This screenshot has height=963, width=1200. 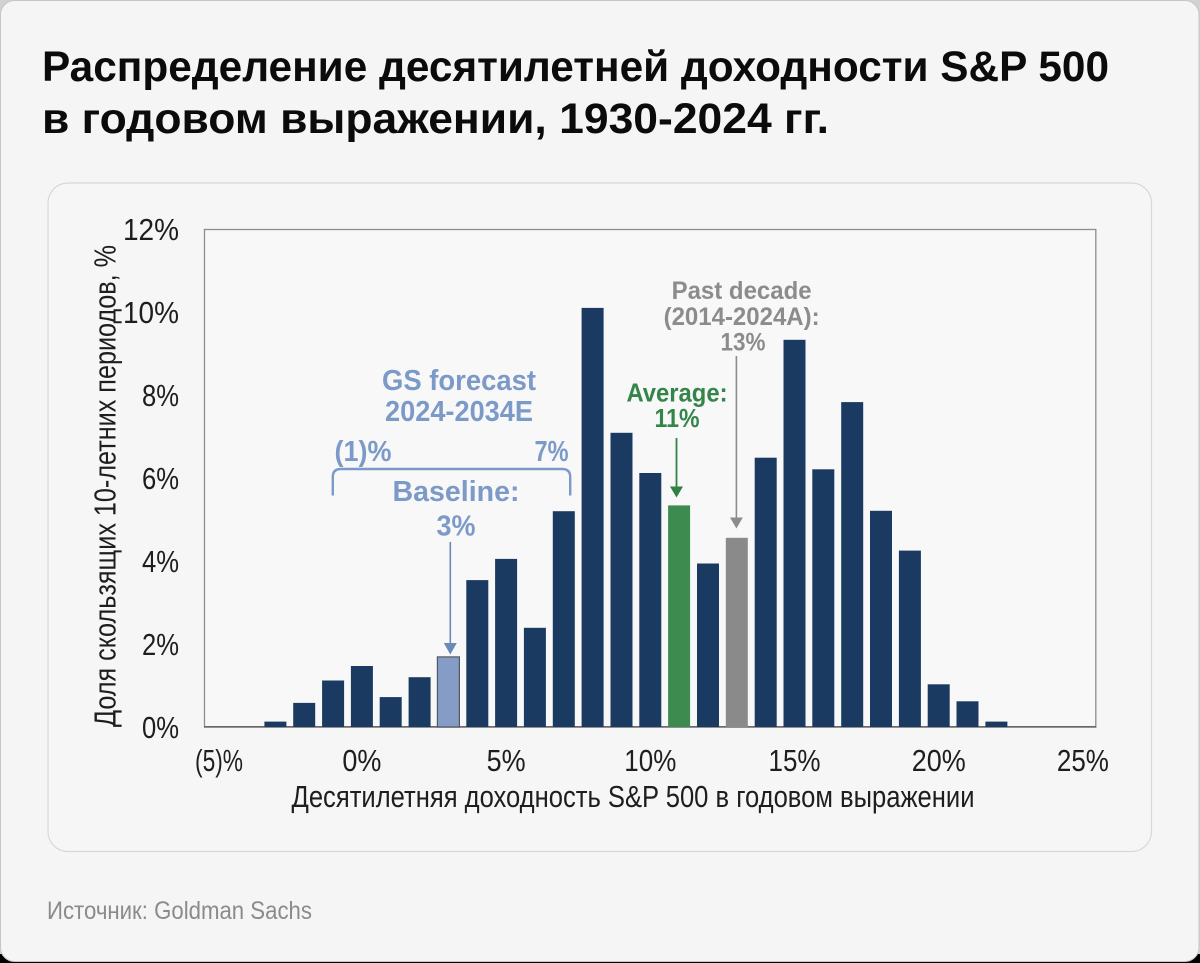 What do you see at coordinates (105, 486) in the screenshot?
I see `svg-text:Доля скользящих 10-летних пери: Доля скользящих 10-летних периодов, %` at bounding box center [105, 486].